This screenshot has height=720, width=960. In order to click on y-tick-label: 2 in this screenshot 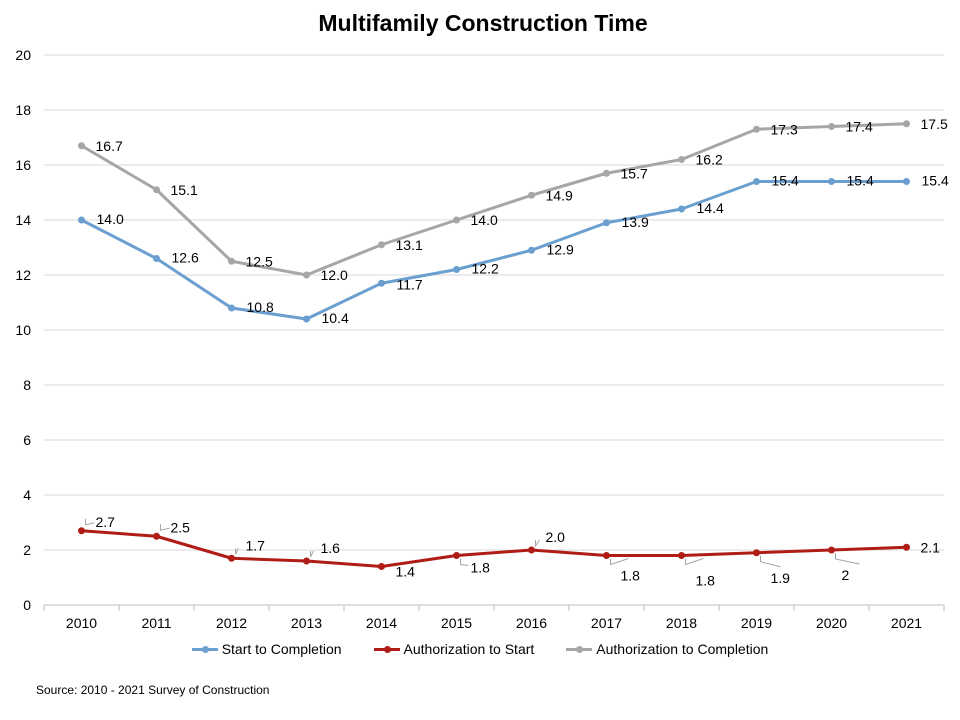, I will do `click(27, 550)`.